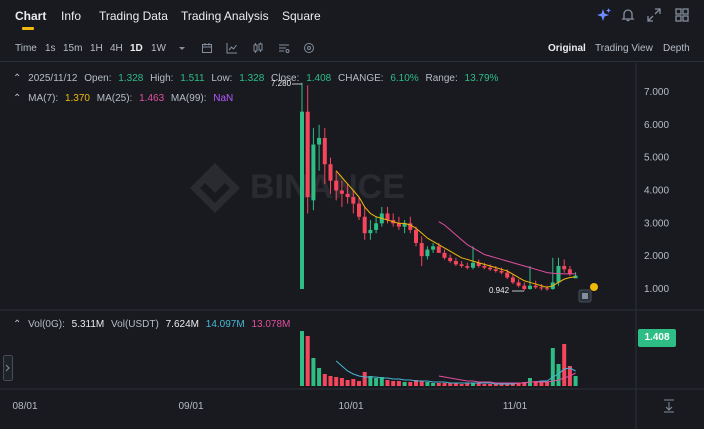 This screenshot has height=429, width=704. What do you see at coordinates (96, 48) in the screenshot?
I see `interval-1h: 1H` at bounding box center [96, 48].